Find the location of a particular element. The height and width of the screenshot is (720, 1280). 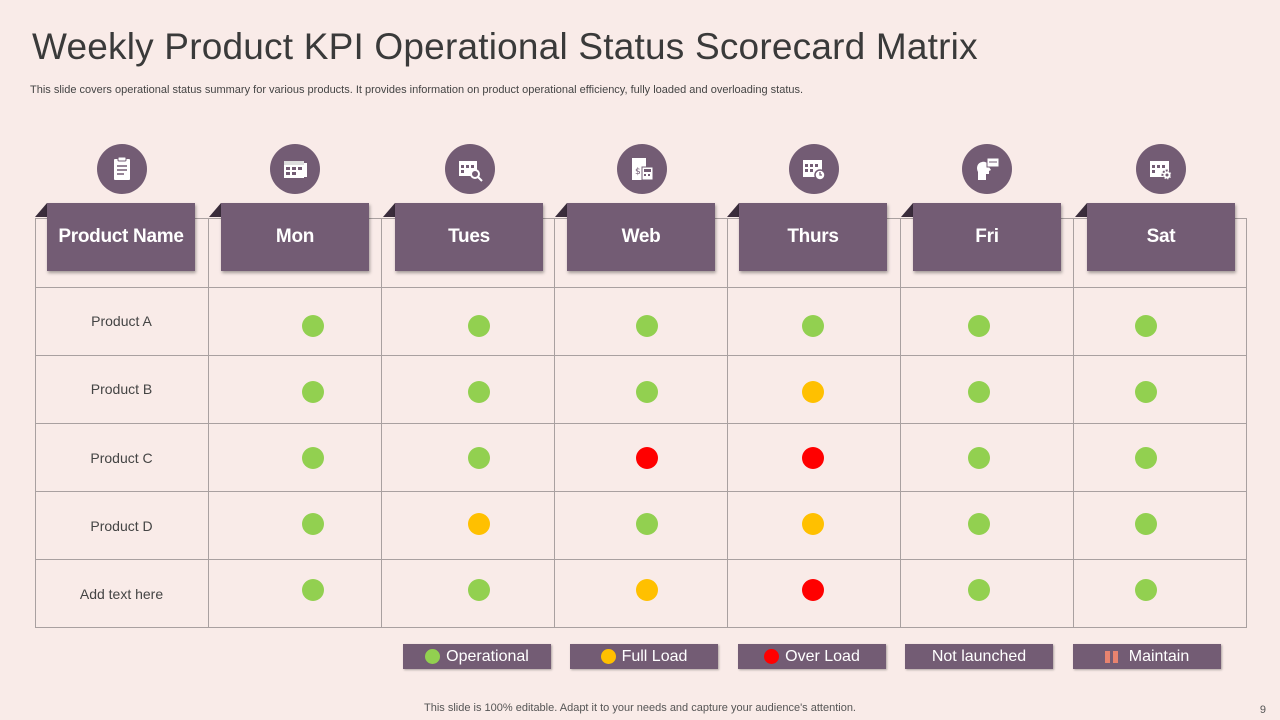

legend-operational: Operational is located at coordinates (477, 656).